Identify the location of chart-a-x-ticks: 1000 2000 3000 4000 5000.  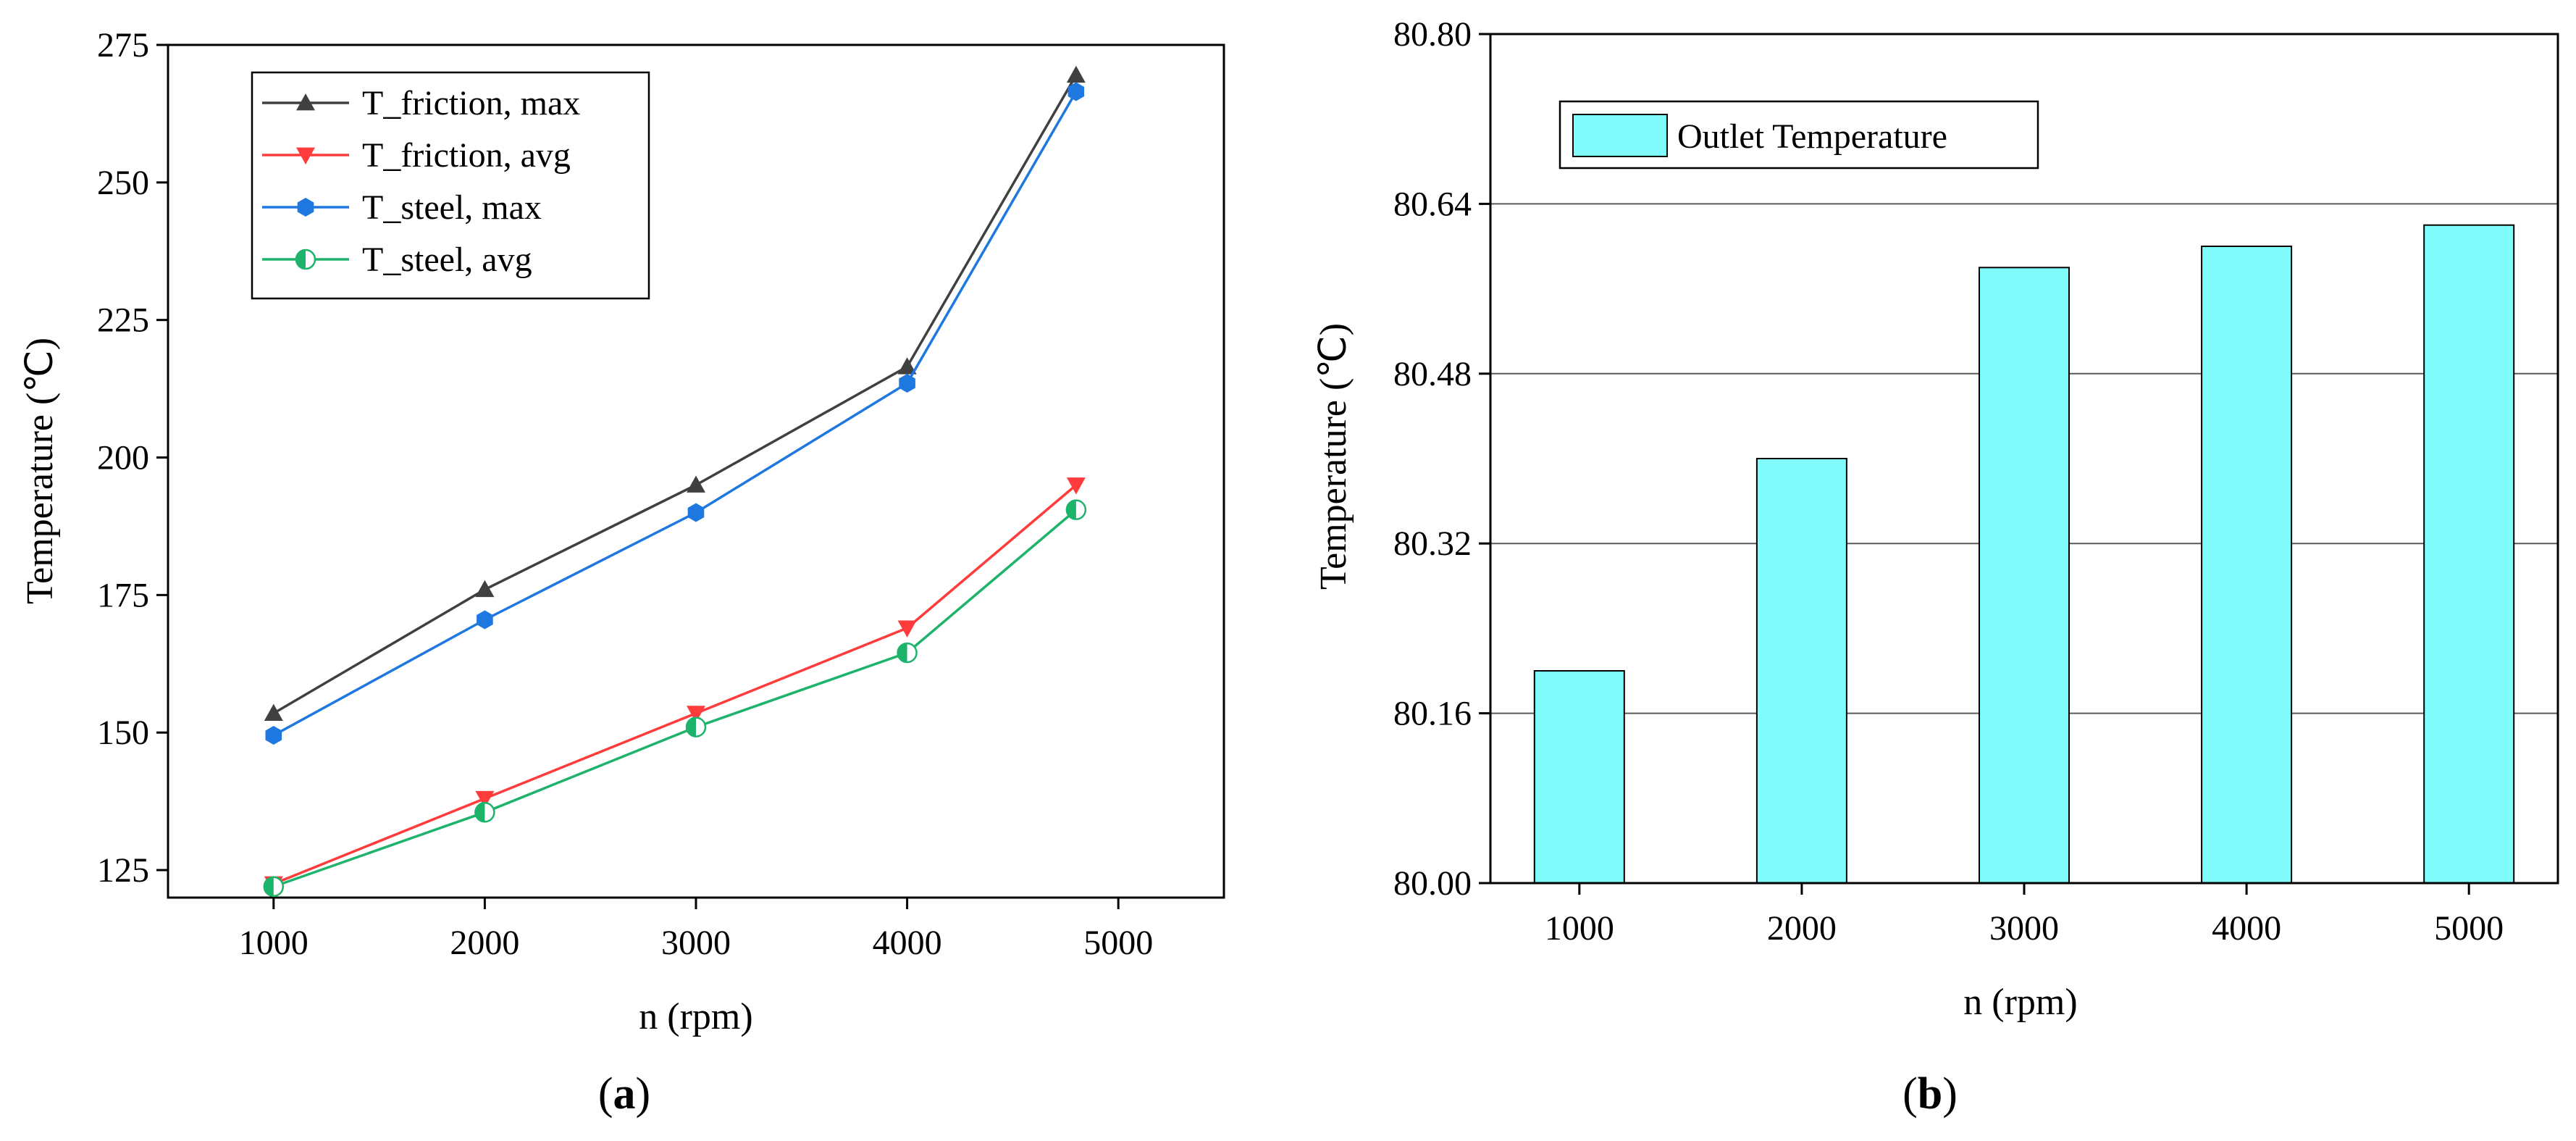
(696, 930).